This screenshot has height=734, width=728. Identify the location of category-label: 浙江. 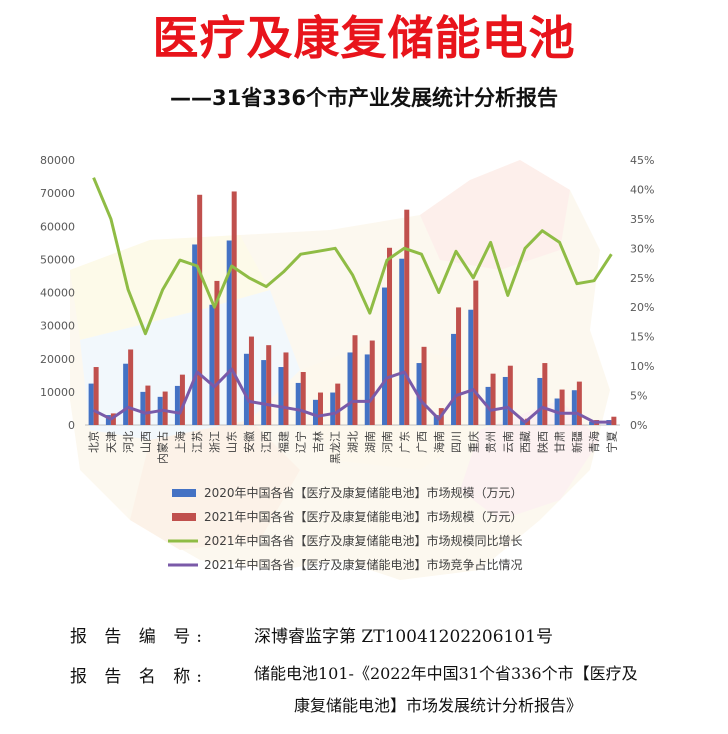
(214, 442).